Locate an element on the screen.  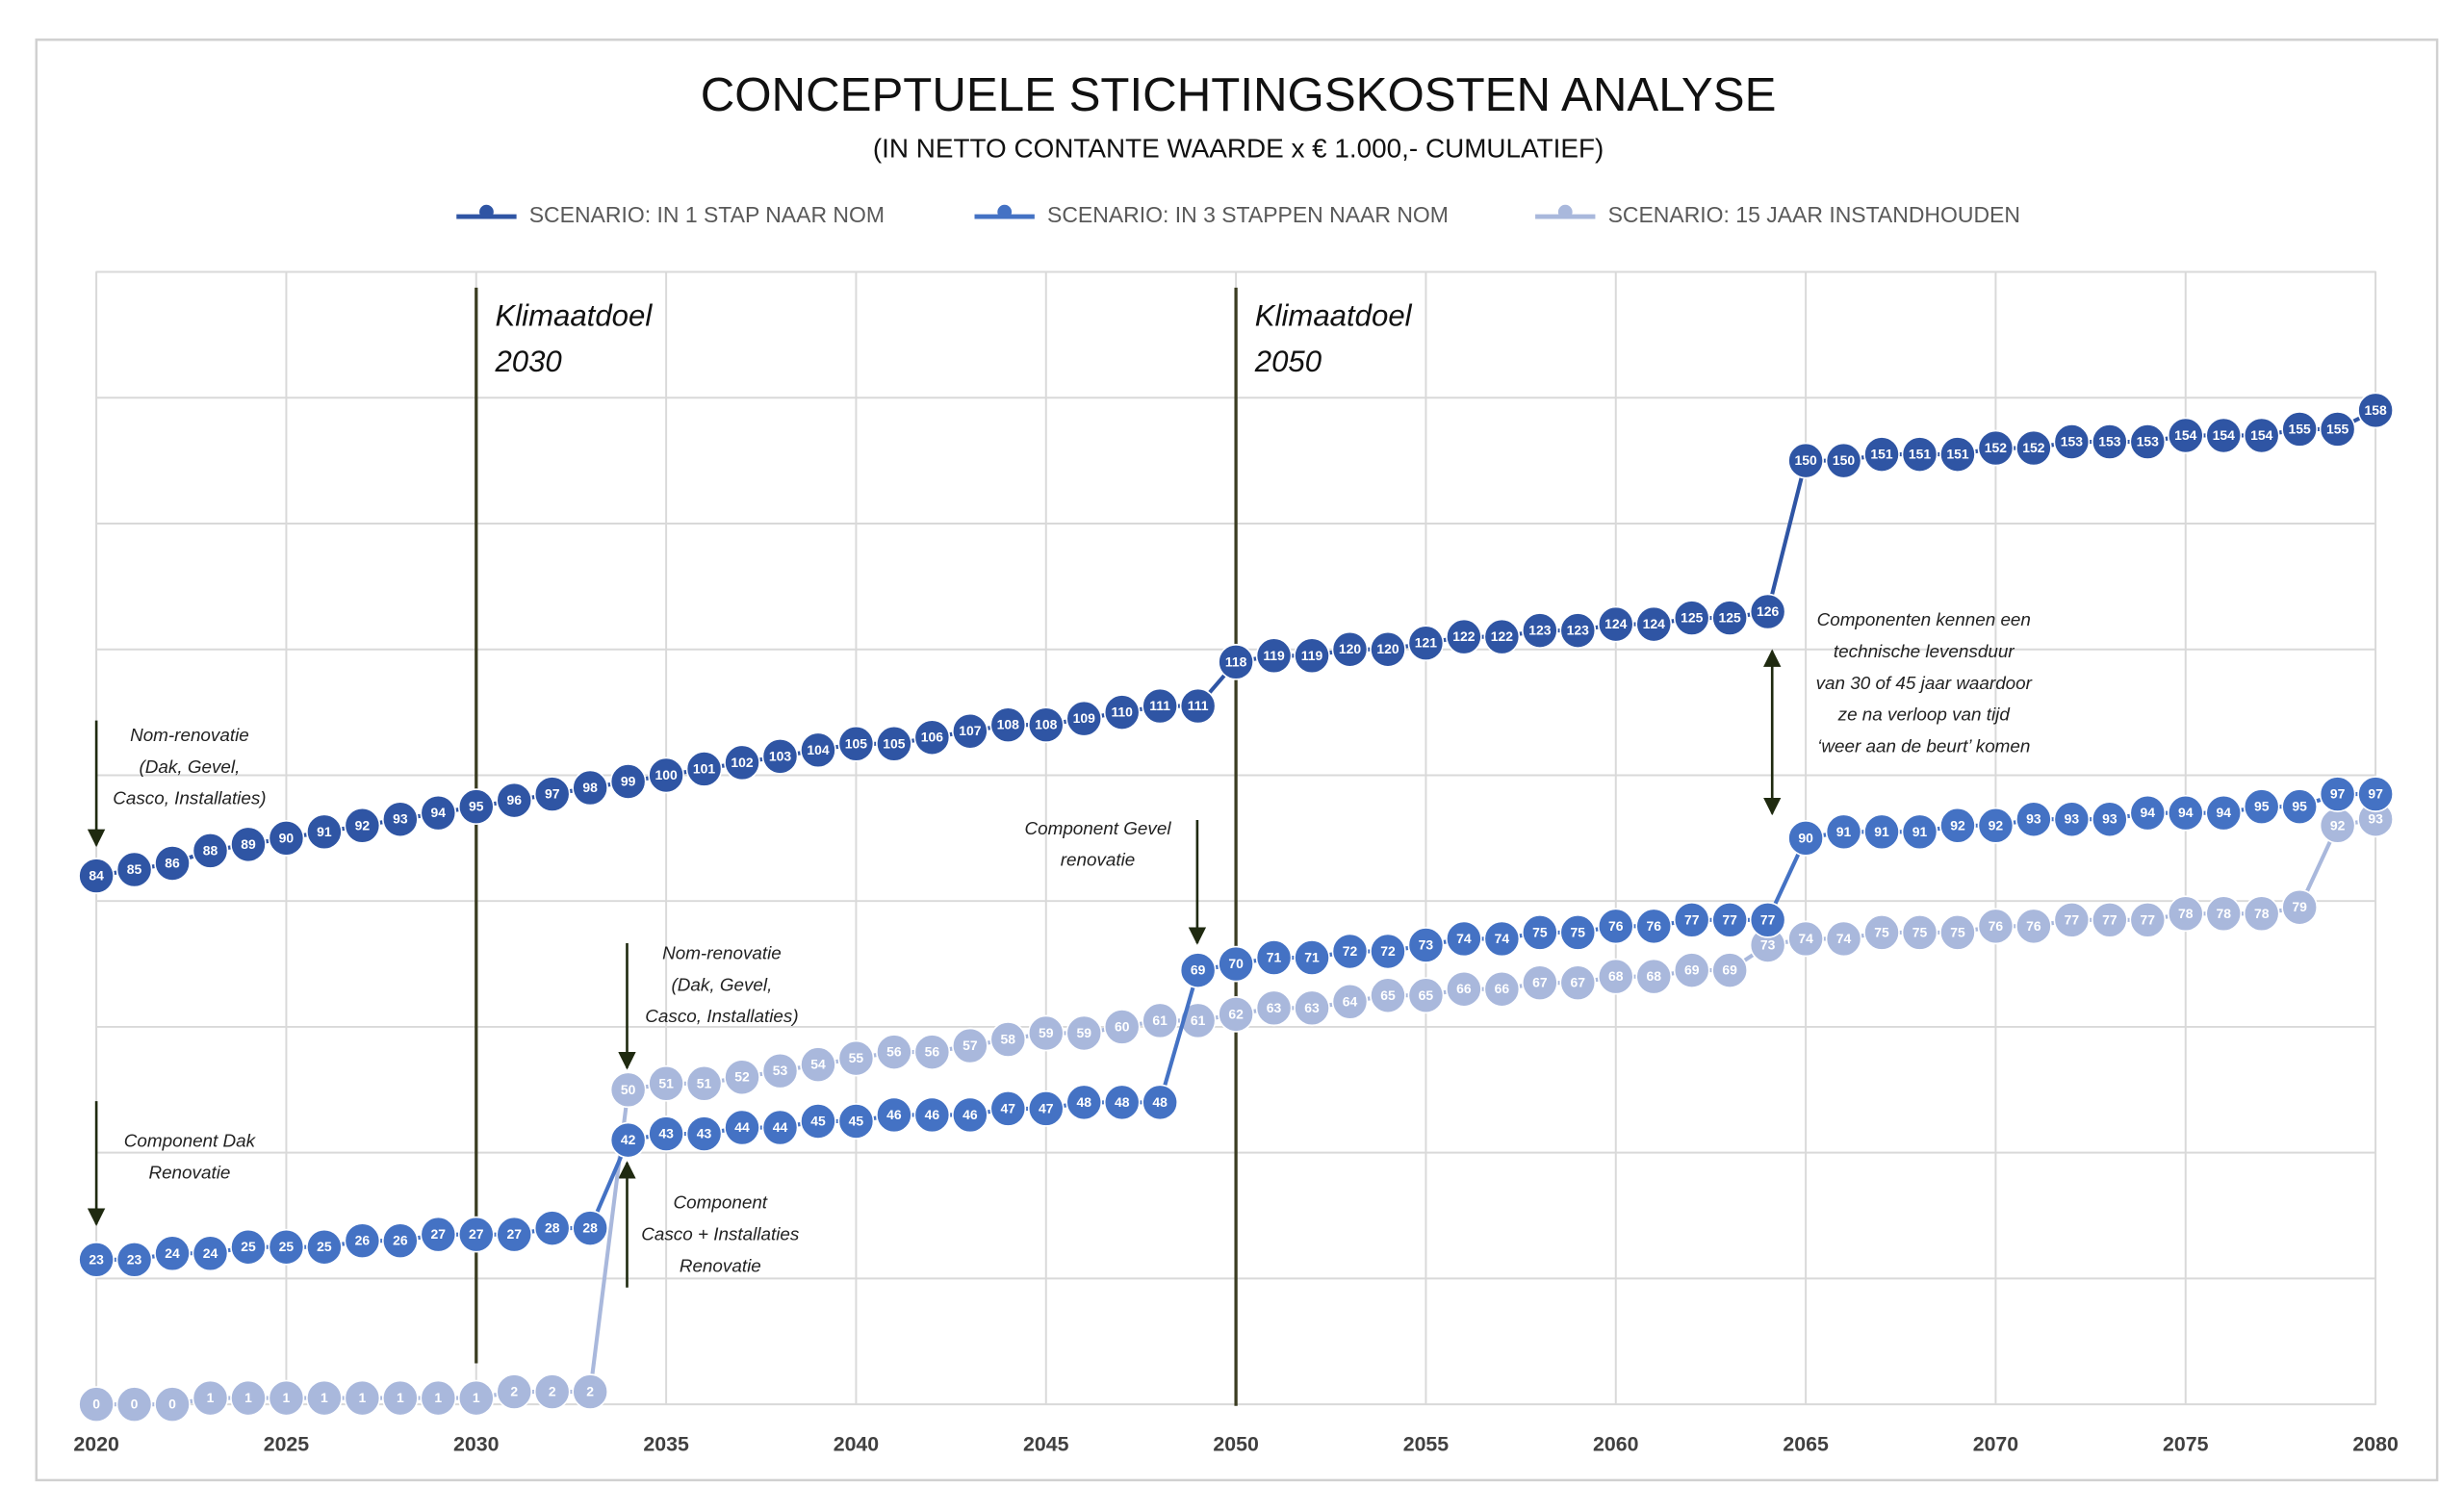
data-label: 125 is located at coordinates (1692, 618).